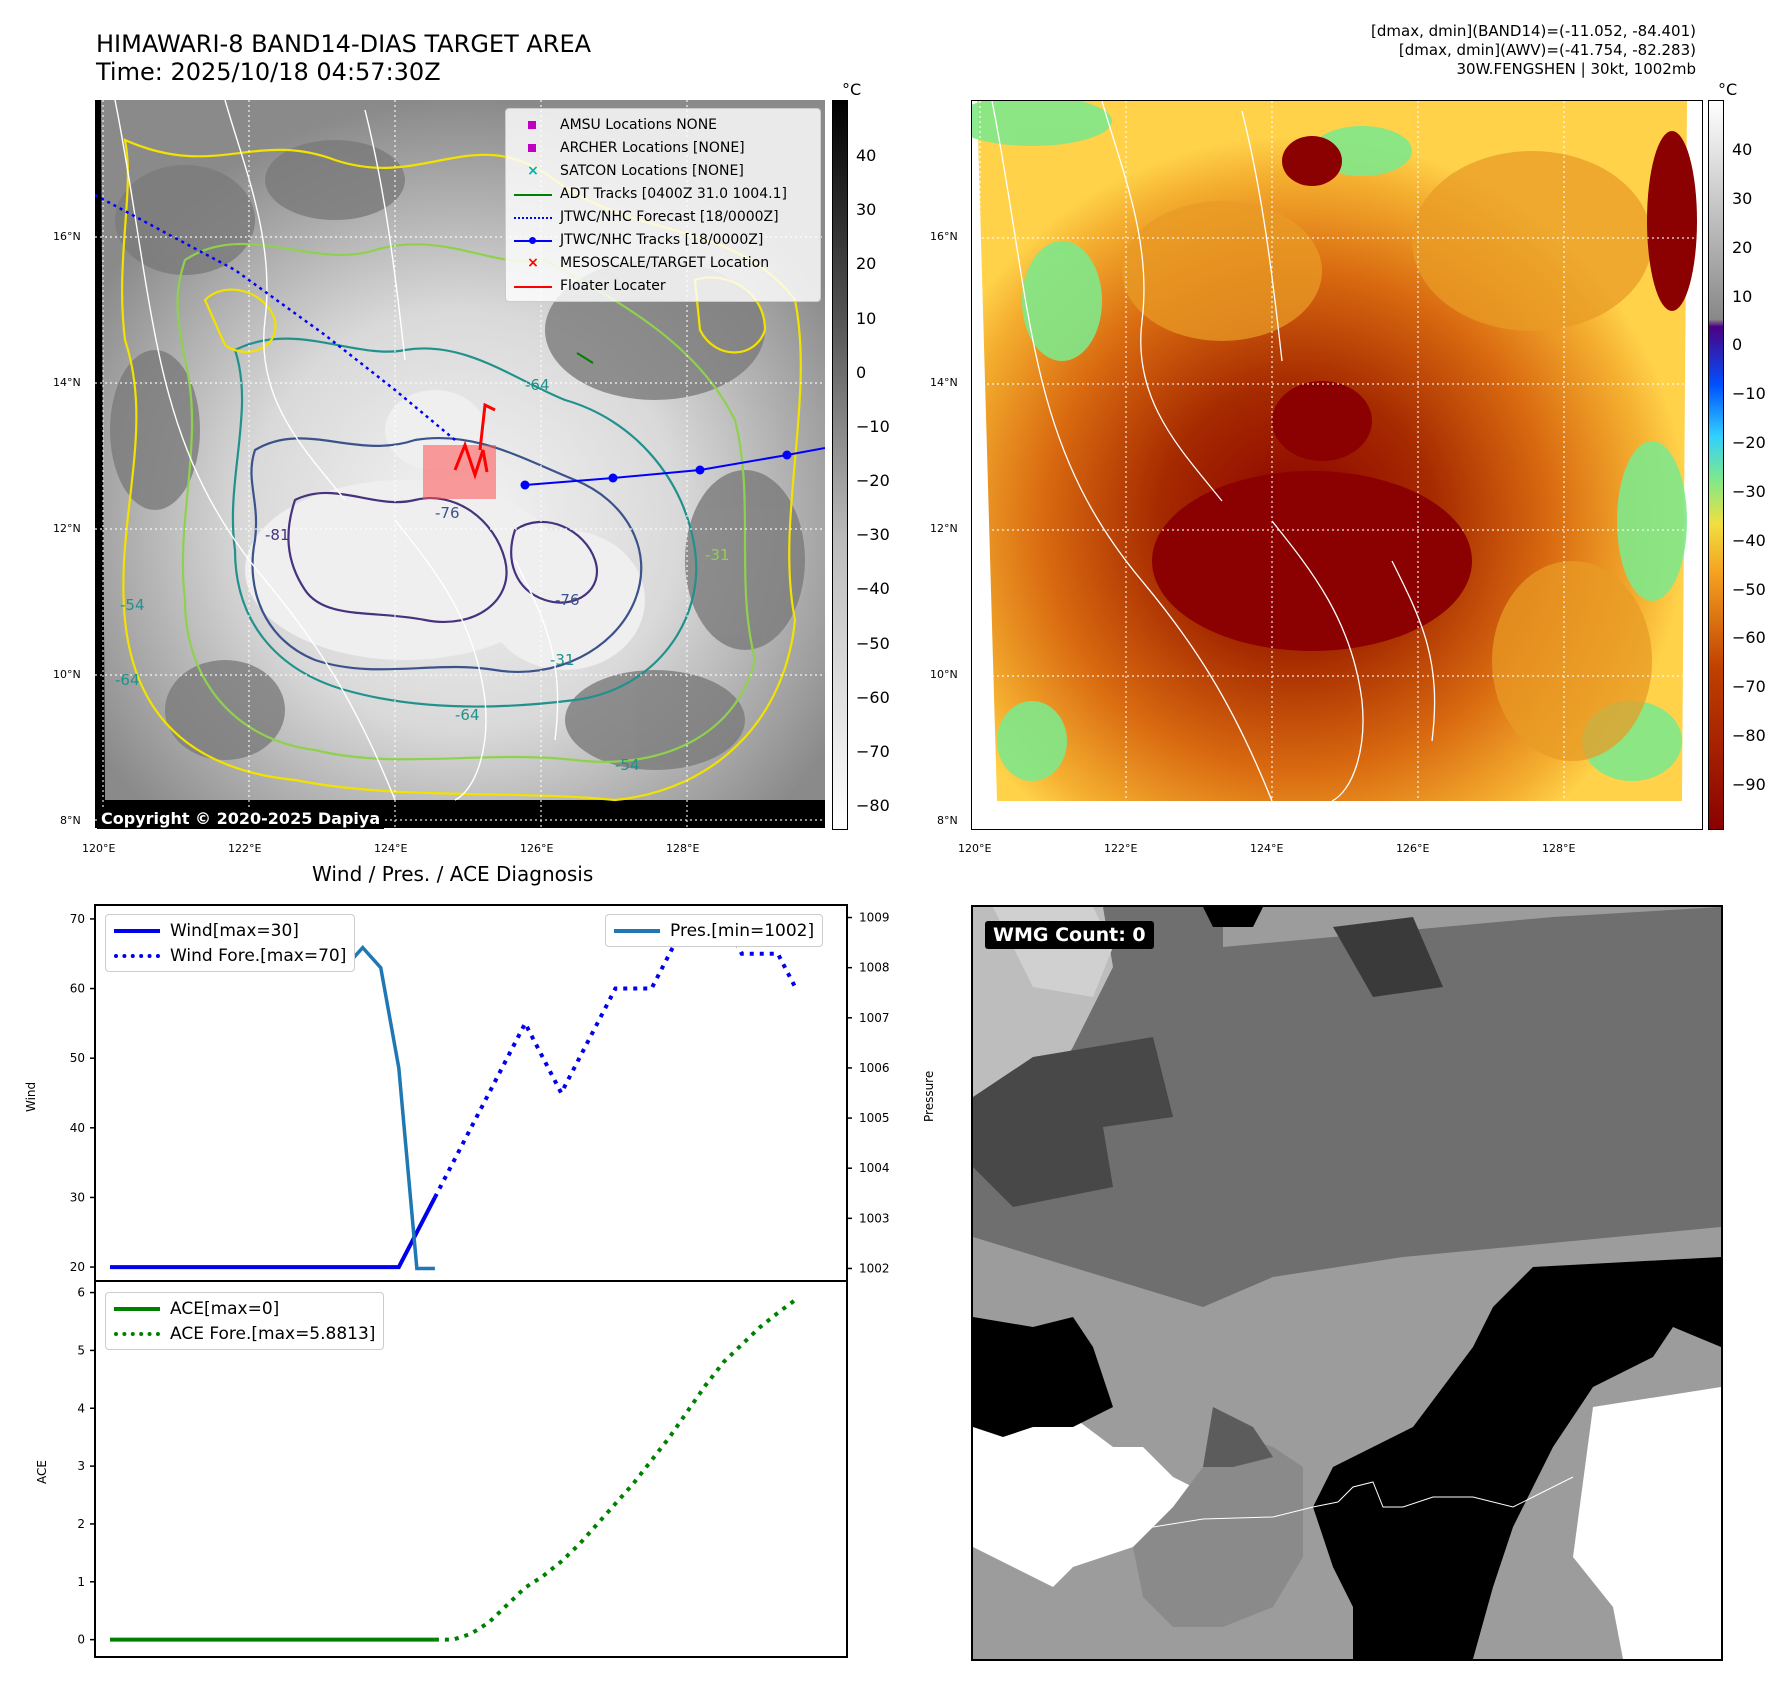 The height and width of the screenshot is (1690, 1788). What do you see at coordinates (1749, 784) in the screenshot?
I see `colorbar-tick: −90` at bounding box center [1749, 784].